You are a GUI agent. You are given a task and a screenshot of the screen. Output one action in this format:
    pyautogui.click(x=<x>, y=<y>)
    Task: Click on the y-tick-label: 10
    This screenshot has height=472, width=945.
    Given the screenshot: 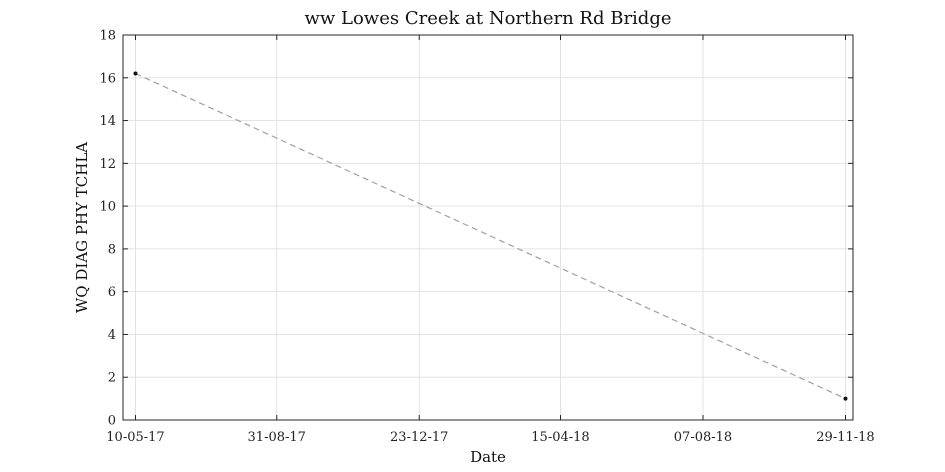 What is the action you would take?
    pyautogui.click(x=107, y=207)
    